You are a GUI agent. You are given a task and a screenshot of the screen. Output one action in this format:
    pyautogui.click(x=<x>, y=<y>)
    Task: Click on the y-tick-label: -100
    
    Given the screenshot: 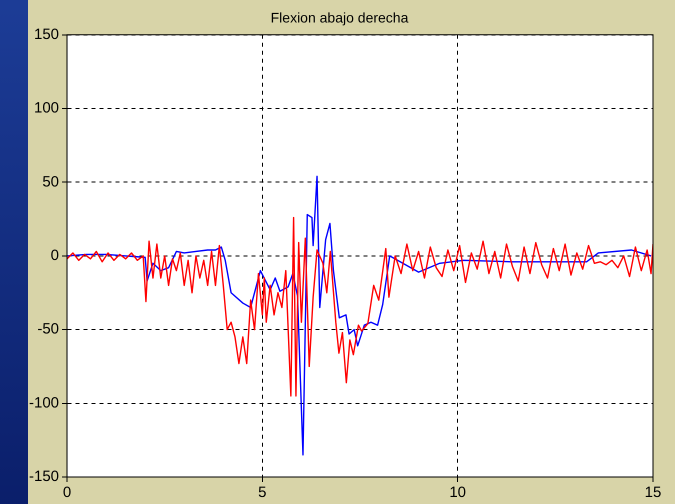 What is the action you would take?
    pyautogui.click(x=44, y=403)
    